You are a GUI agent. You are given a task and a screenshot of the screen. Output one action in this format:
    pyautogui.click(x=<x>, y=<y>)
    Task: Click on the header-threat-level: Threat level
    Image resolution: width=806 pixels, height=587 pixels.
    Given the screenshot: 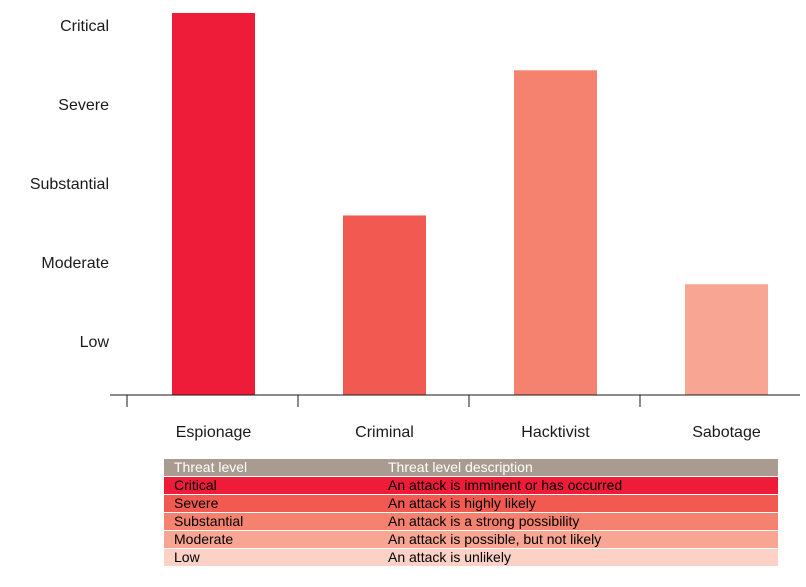 What is the action you would take?
    pyautogui.click(x=211, y=467)
    